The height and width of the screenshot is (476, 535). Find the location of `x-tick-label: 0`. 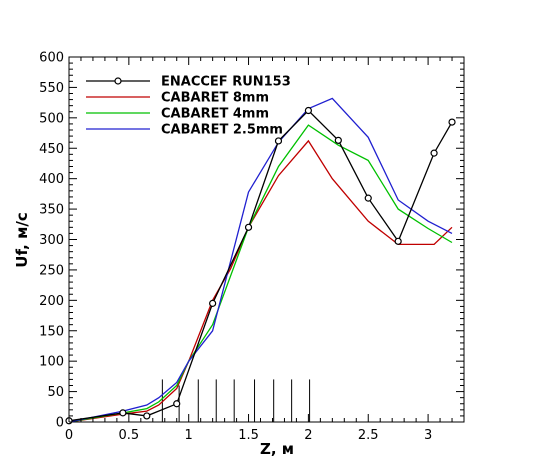

x-tick-label: 0 is located at coordinates (69, 435).